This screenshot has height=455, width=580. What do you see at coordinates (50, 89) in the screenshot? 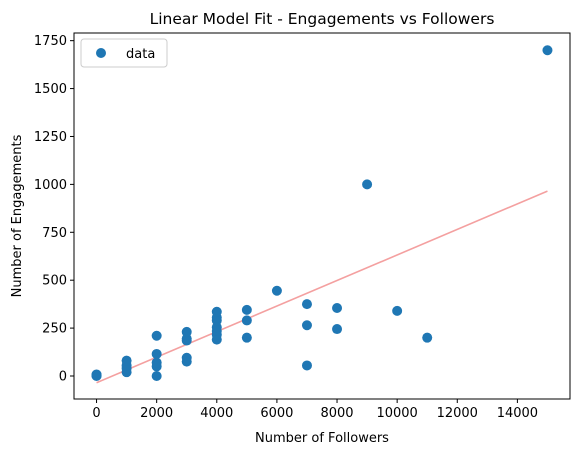
I see `y-tick-label: 1500` at bounding box center [50, 89].